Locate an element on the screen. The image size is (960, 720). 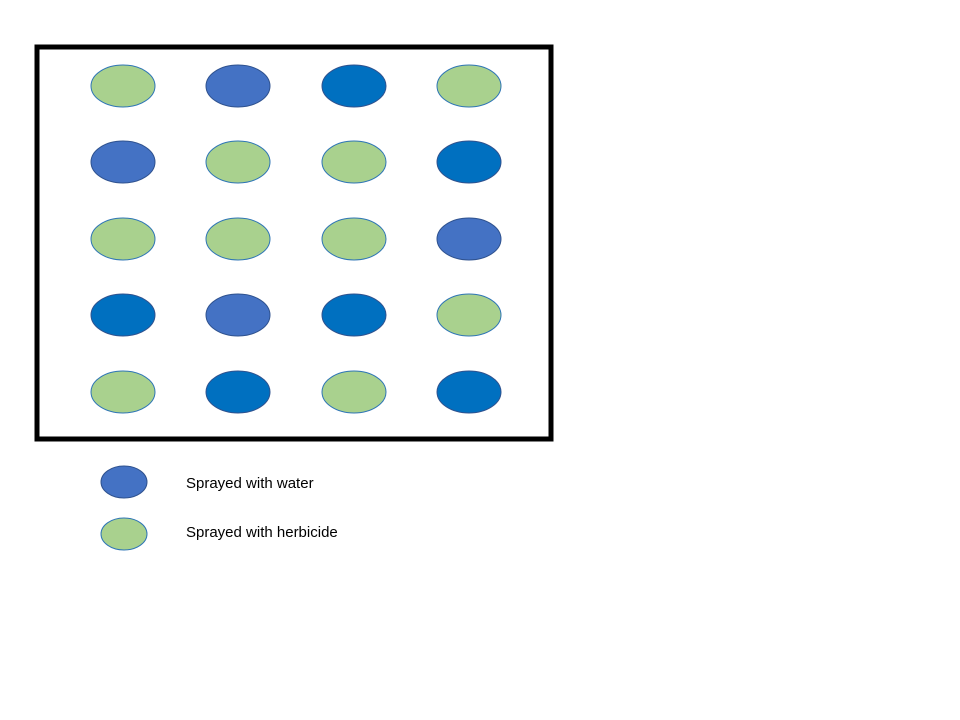
legend-herbicide-swatch is located at coordinates (124, 534).